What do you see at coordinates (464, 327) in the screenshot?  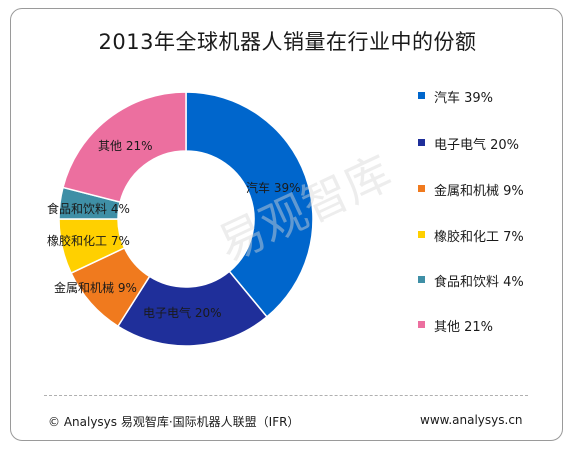 I see `legend-label: 其他 21%` at bounding box center [464, 327].